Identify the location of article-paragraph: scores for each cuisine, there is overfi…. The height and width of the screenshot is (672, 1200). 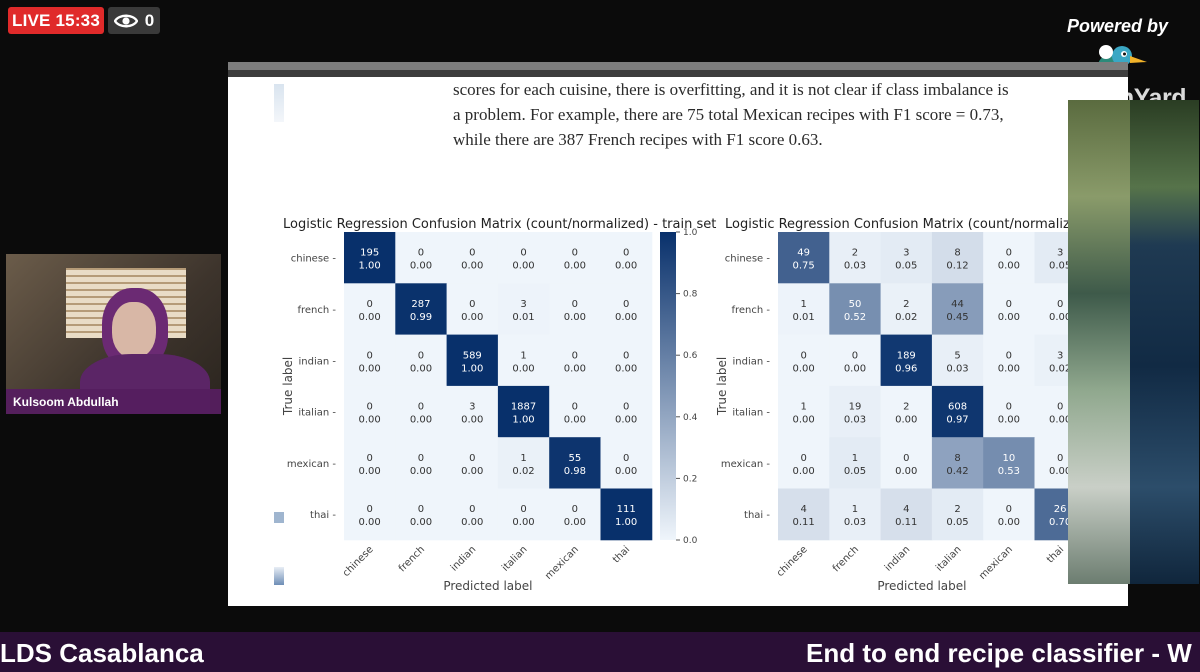
(731, 114).